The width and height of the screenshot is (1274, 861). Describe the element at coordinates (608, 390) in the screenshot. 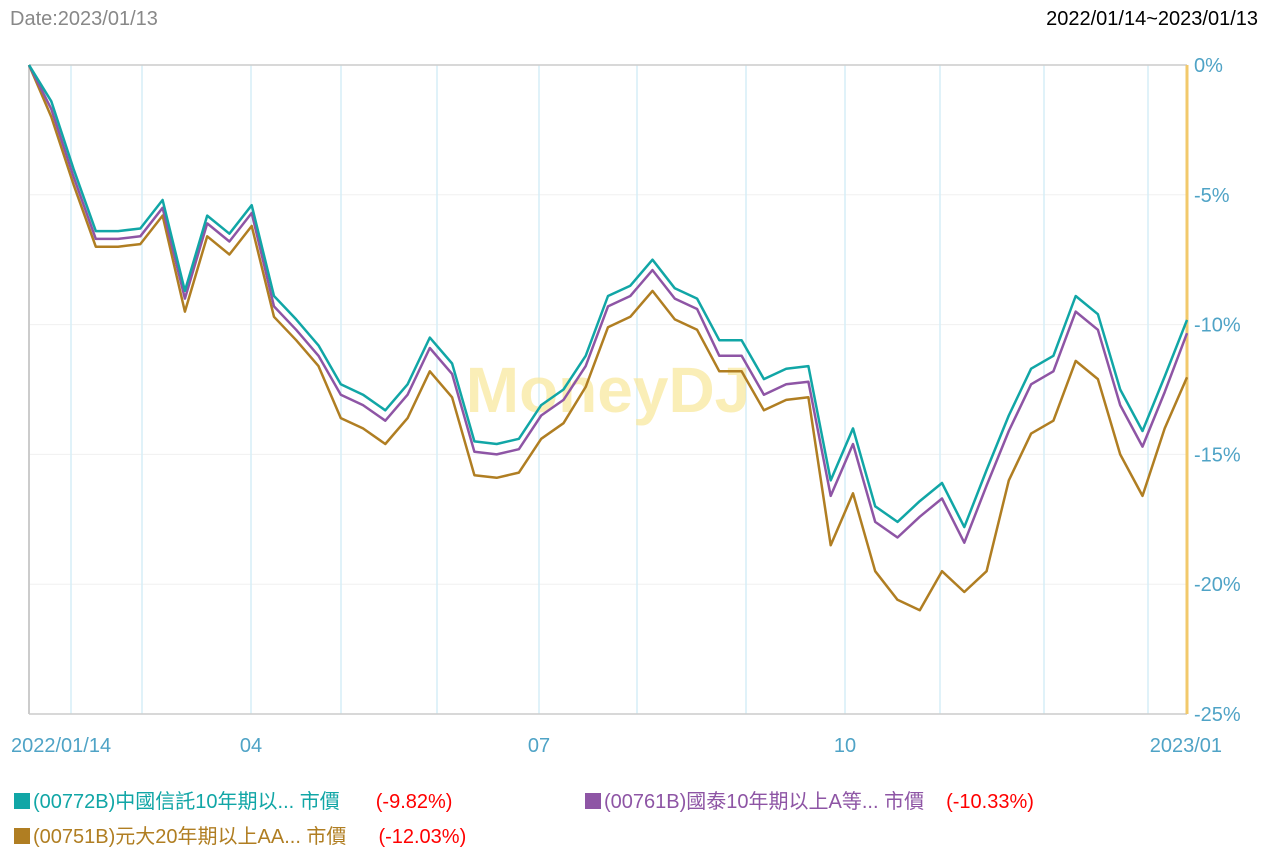

I see `watermark-logo: MoneyDJ` at that location.